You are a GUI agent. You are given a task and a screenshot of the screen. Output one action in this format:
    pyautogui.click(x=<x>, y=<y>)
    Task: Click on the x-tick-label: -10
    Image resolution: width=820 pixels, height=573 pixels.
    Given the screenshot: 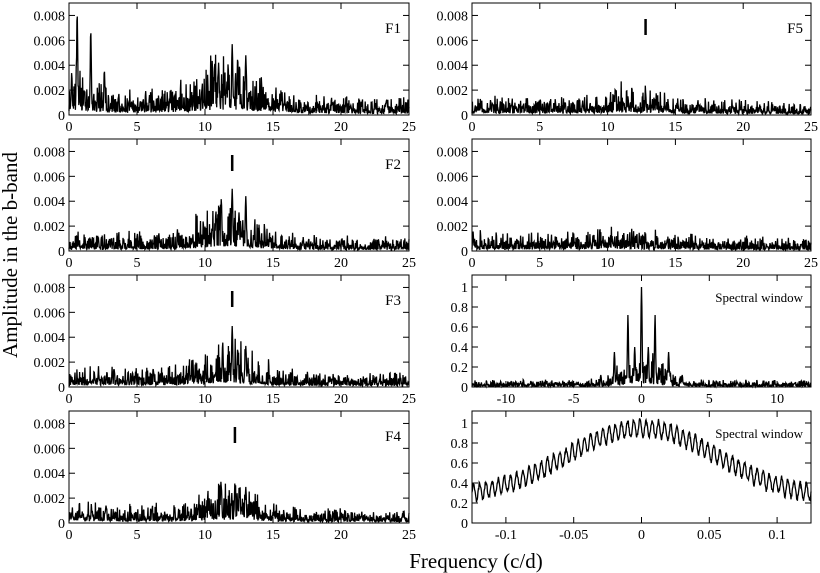 What is the action you would take?
    pyautogui.click(x=506, y=399)
    